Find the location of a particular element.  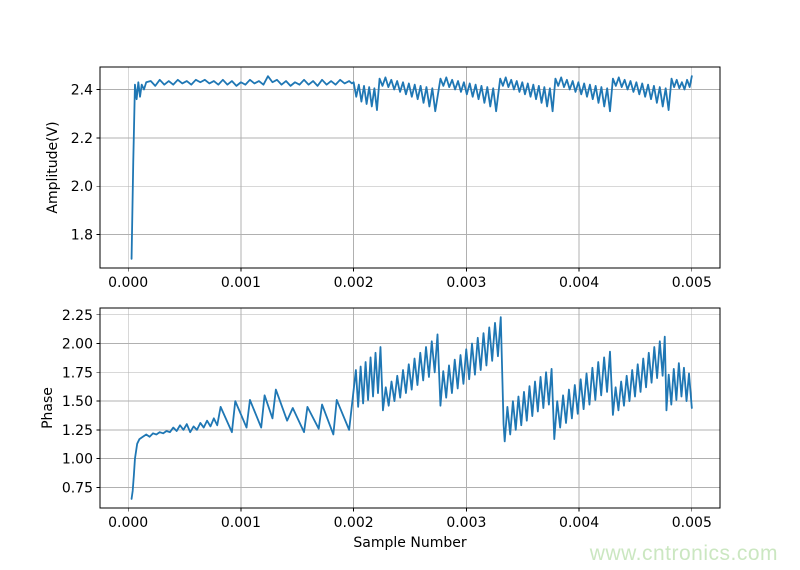

y-tick-label: 1.8 is located at coordinates (82, 236).